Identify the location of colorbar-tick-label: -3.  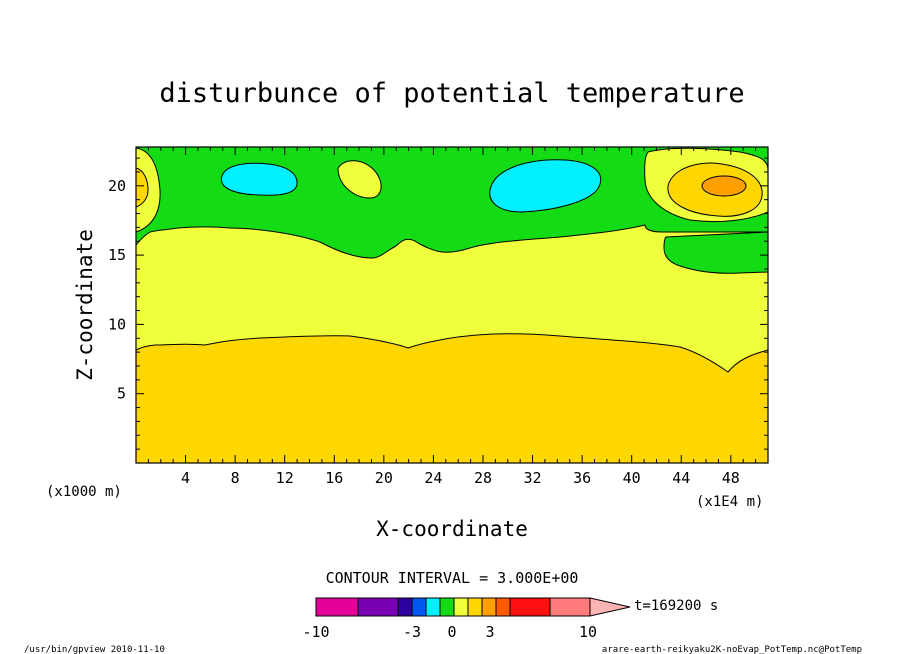
(412, 632).